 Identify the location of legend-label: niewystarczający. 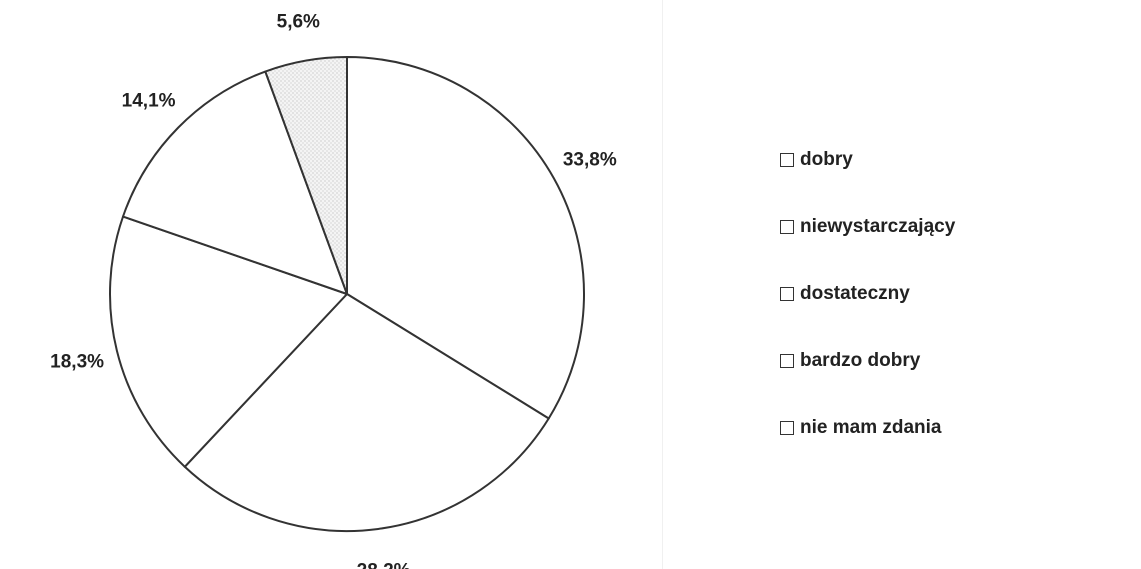
(878, 226).